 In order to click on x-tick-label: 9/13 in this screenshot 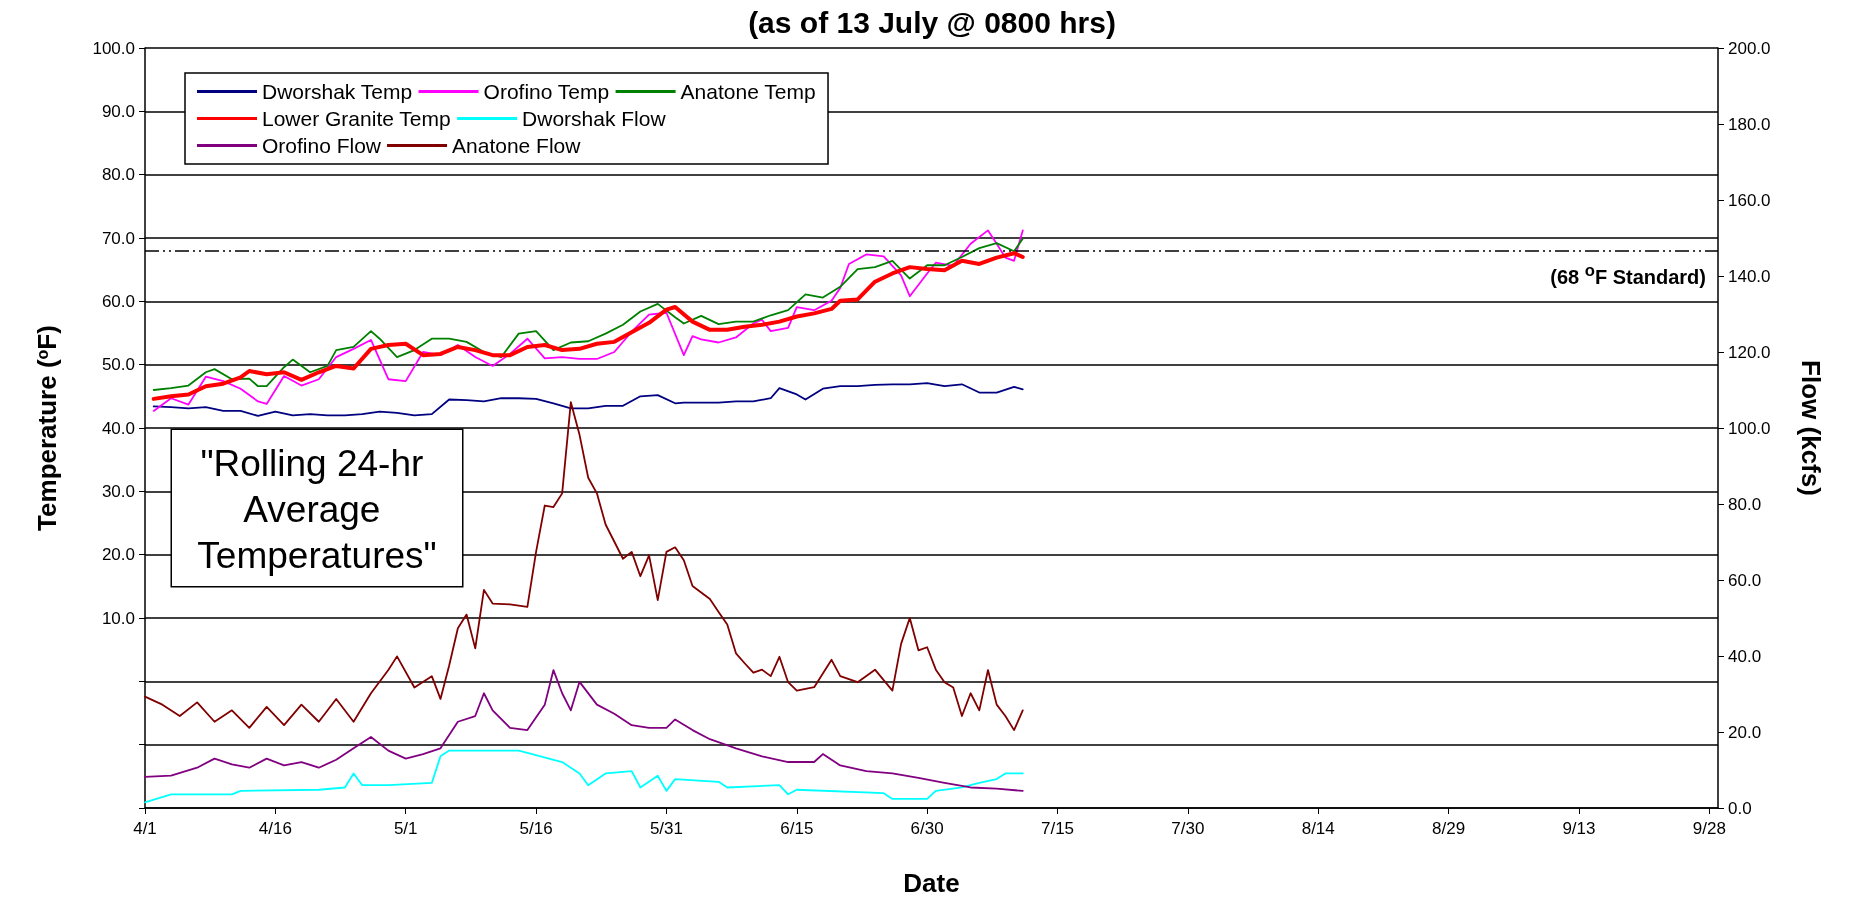, I will do `click(1579, 828)`.